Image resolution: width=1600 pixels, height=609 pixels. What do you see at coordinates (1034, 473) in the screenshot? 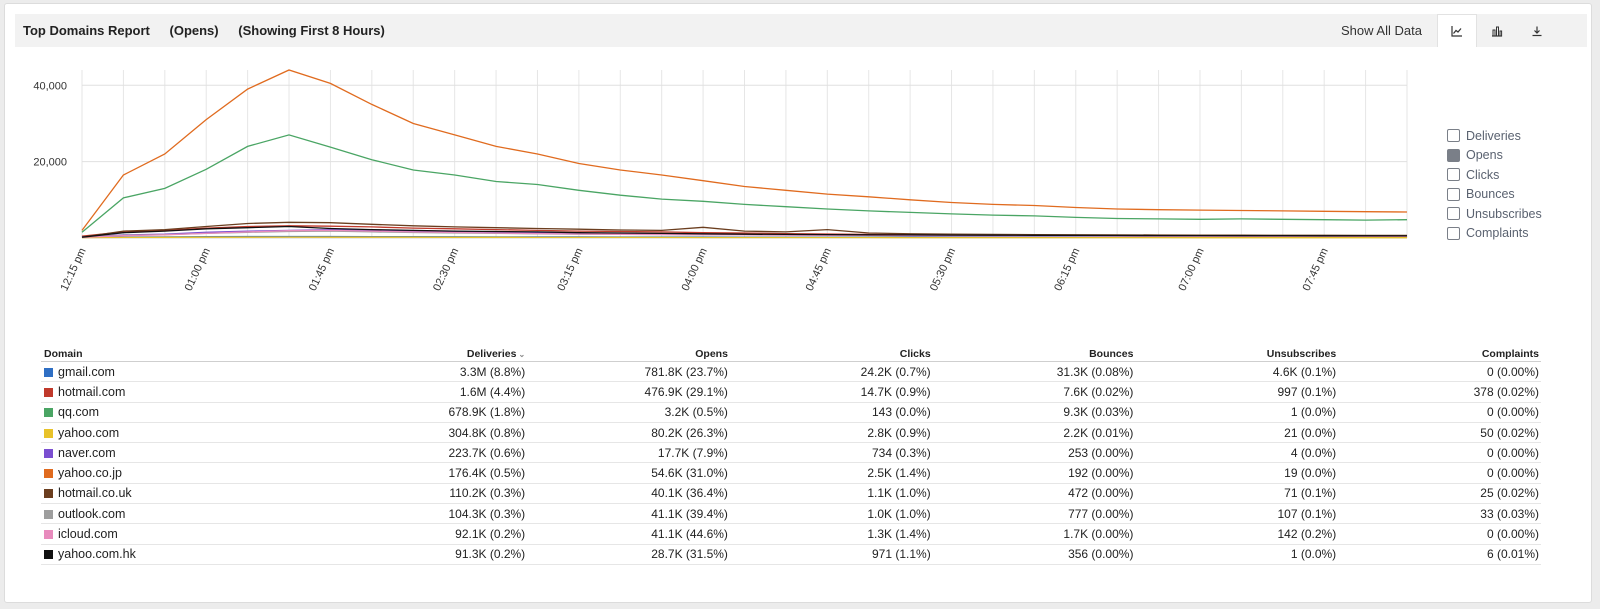
I see `bounces-cell: 192 (0.00%)` at bounding box center [1034, 473].